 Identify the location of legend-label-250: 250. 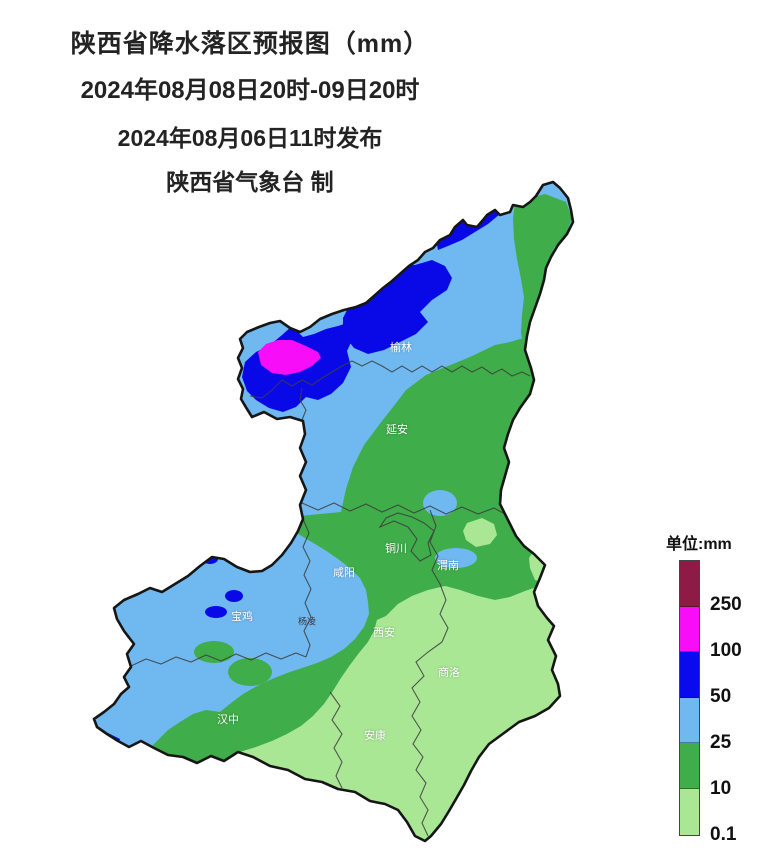
(726, 604).